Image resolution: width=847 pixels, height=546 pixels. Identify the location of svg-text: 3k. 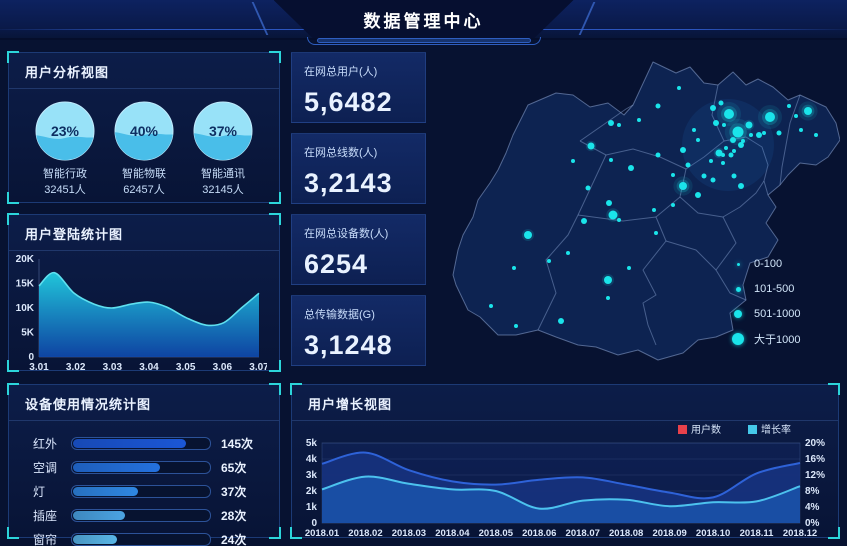
(312, 475).